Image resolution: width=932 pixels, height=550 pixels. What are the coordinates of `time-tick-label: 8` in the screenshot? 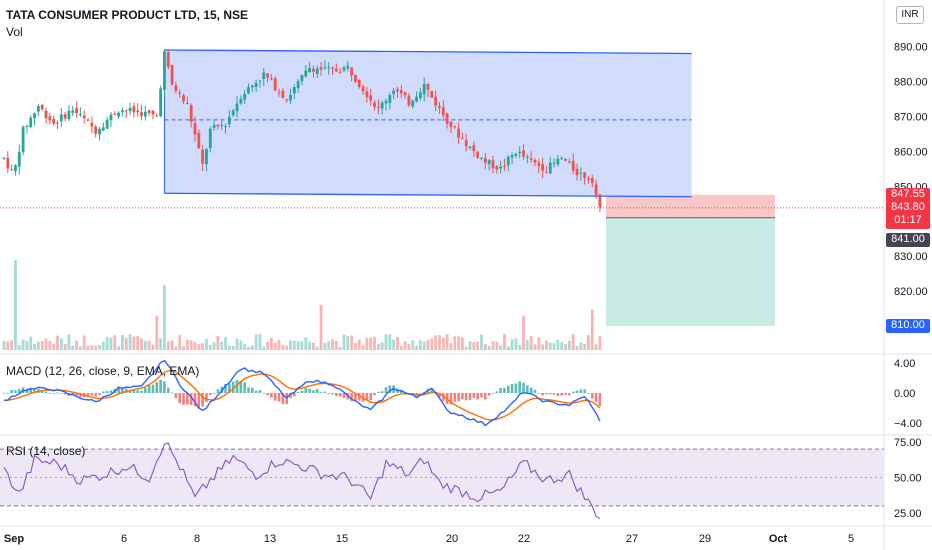 It's located at (197, 539).